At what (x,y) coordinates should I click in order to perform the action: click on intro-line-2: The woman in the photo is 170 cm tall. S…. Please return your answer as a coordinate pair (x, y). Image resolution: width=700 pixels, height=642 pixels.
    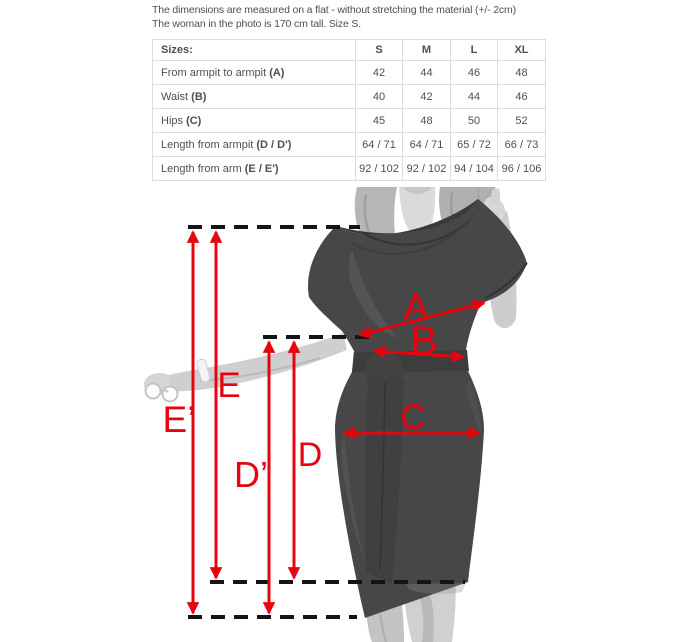
    Looking at the image, I should click on (257, 23).